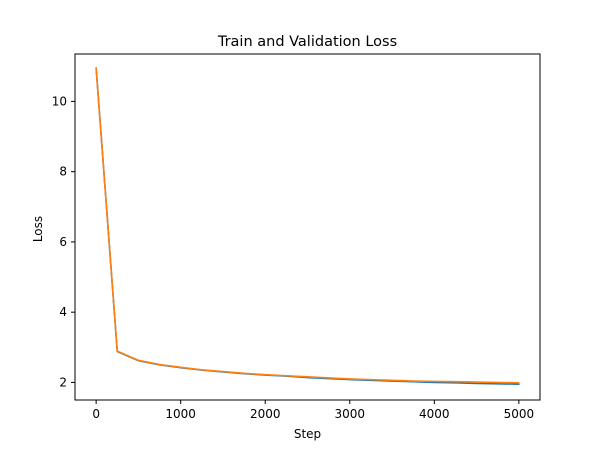 The width and height of the screenshot is (600, 450). I want to click on x-axis-ticks: 0 1000 2000 3000 4000 5000, so click(313, 410).